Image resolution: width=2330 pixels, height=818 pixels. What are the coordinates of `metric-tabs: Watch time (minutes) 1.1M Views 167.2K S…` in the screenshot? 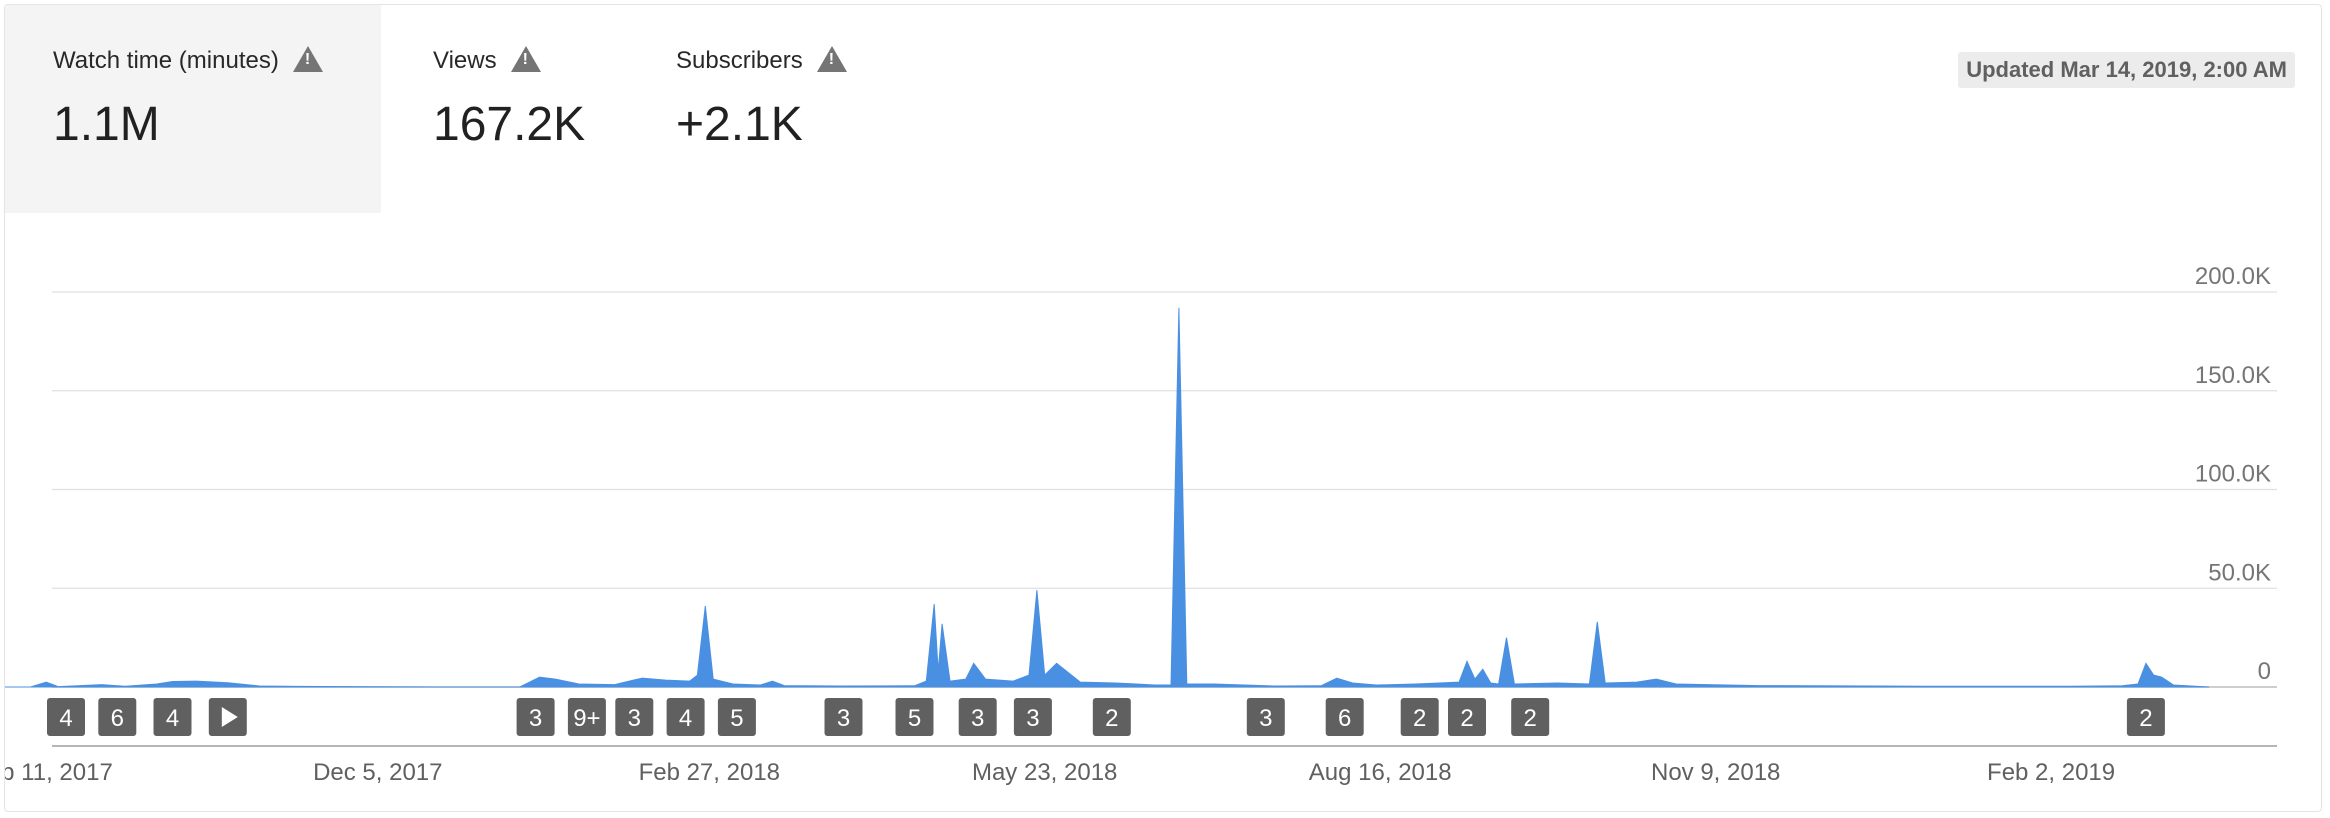 It's located at (444, 109).